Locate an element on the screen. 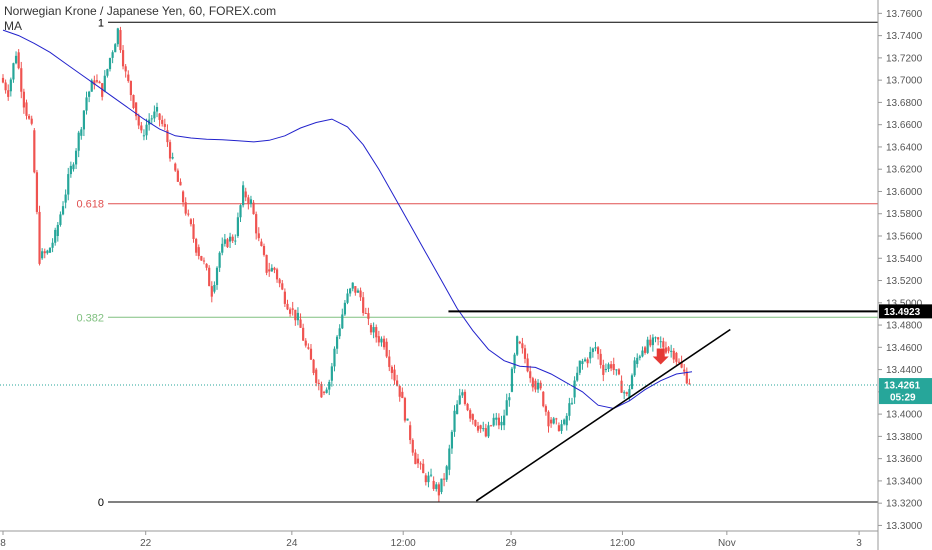 The height and width of the screenshot is (550, 932). time-axis: 8 22 24 12:00 29 12:00 Nov 3 is located at coordinates (439, 539).